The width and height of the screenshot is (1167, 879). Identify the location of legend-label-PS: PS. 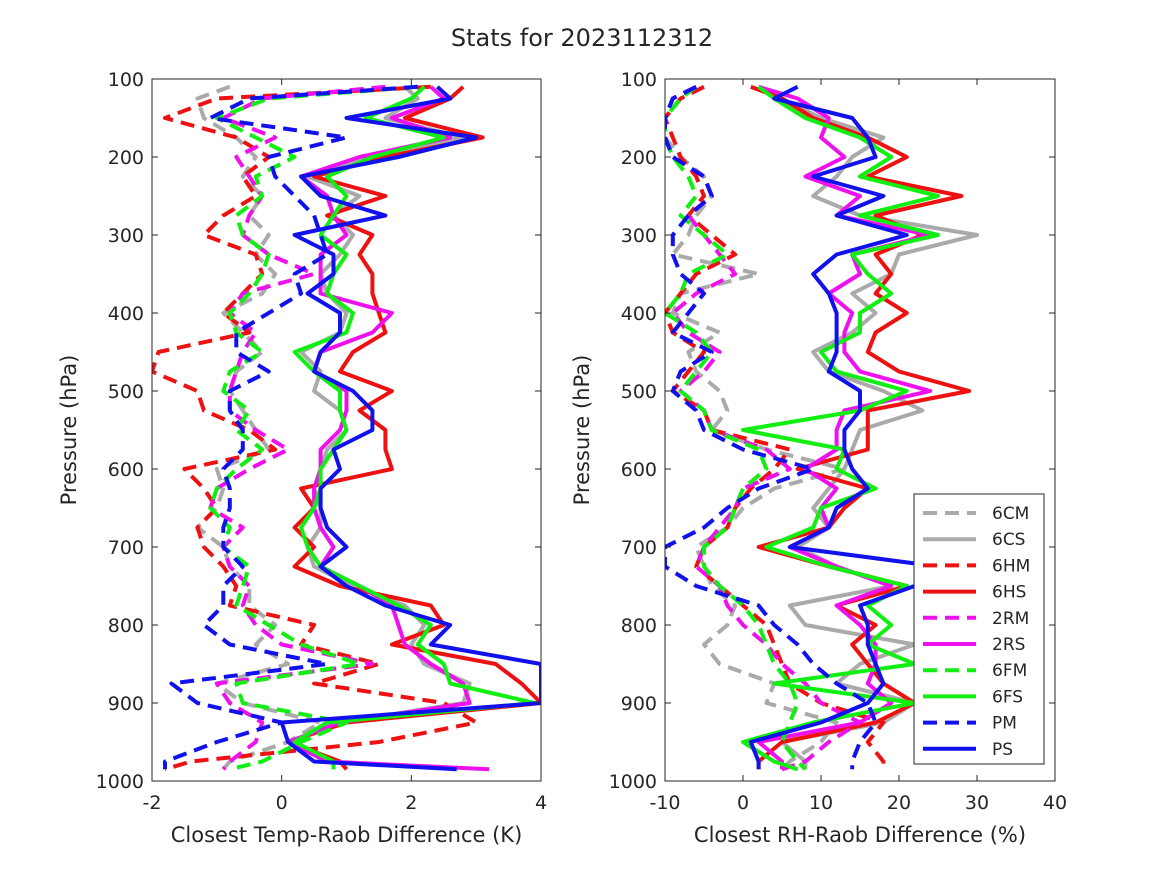
(1002, 750).